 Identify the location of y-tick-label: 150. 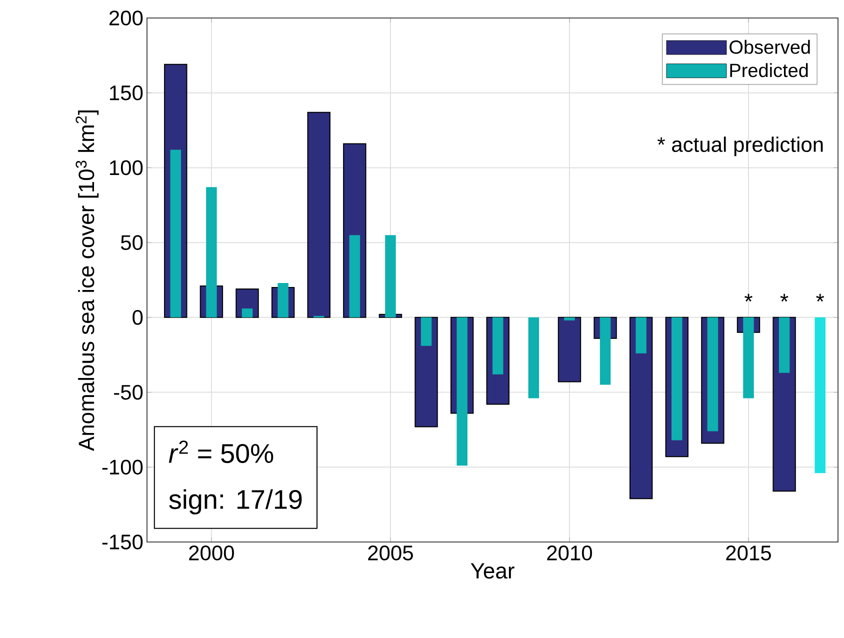
(126, 92).